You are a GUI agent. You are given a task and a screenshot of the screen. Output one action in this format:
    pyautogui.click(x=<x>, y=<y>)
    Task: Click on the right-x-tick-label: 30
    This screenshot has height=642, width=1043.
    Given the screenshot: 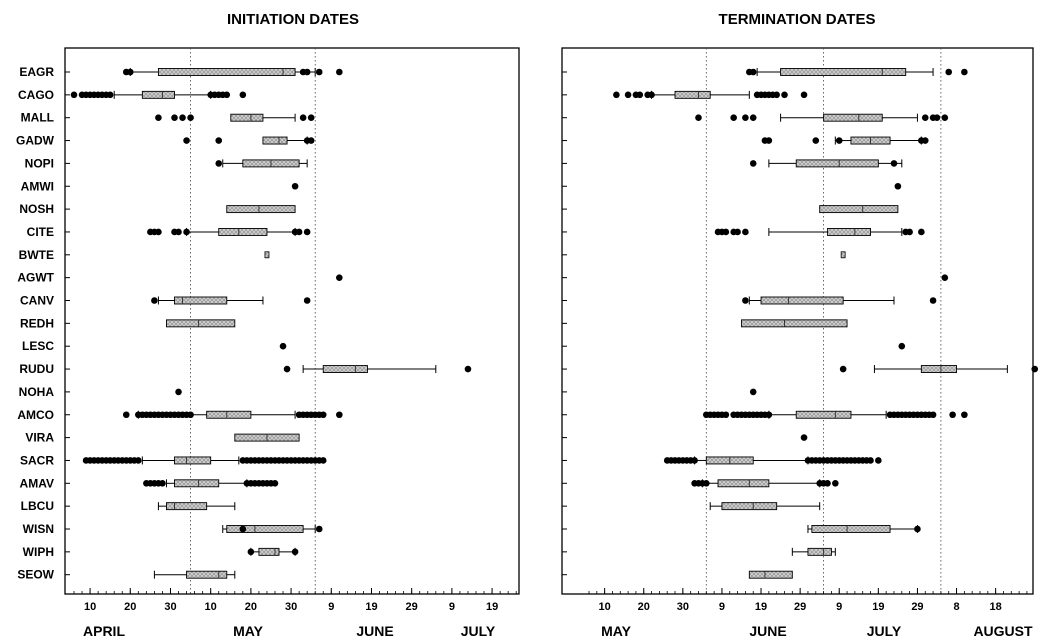 What is the action you would take?
    pyautogui.click(x=683, y=607)
    